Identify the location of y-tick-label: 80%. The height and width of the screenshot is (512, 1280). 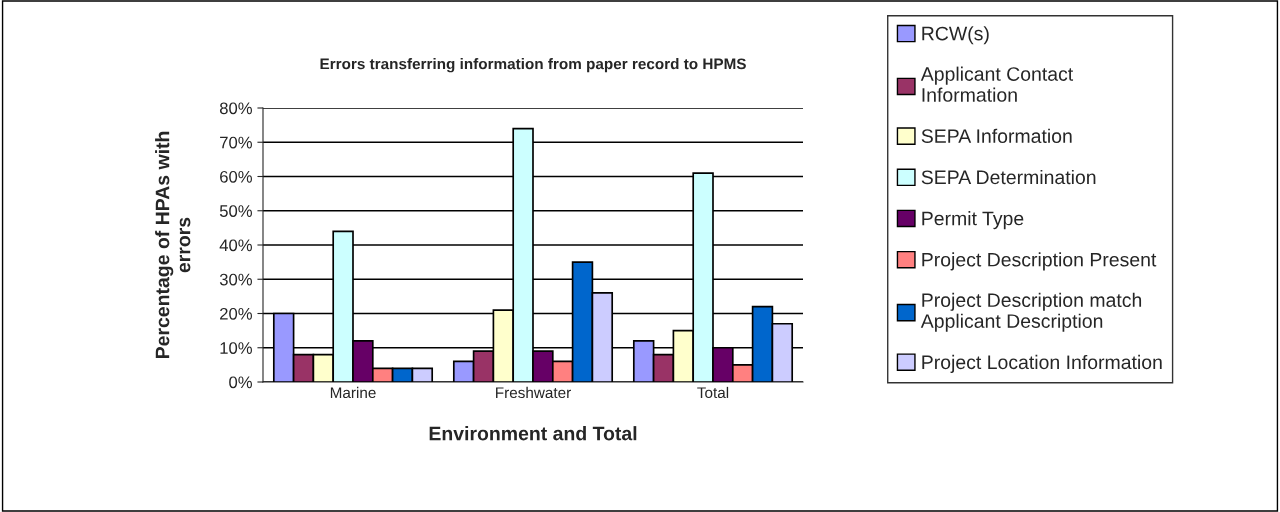
(235, 108).